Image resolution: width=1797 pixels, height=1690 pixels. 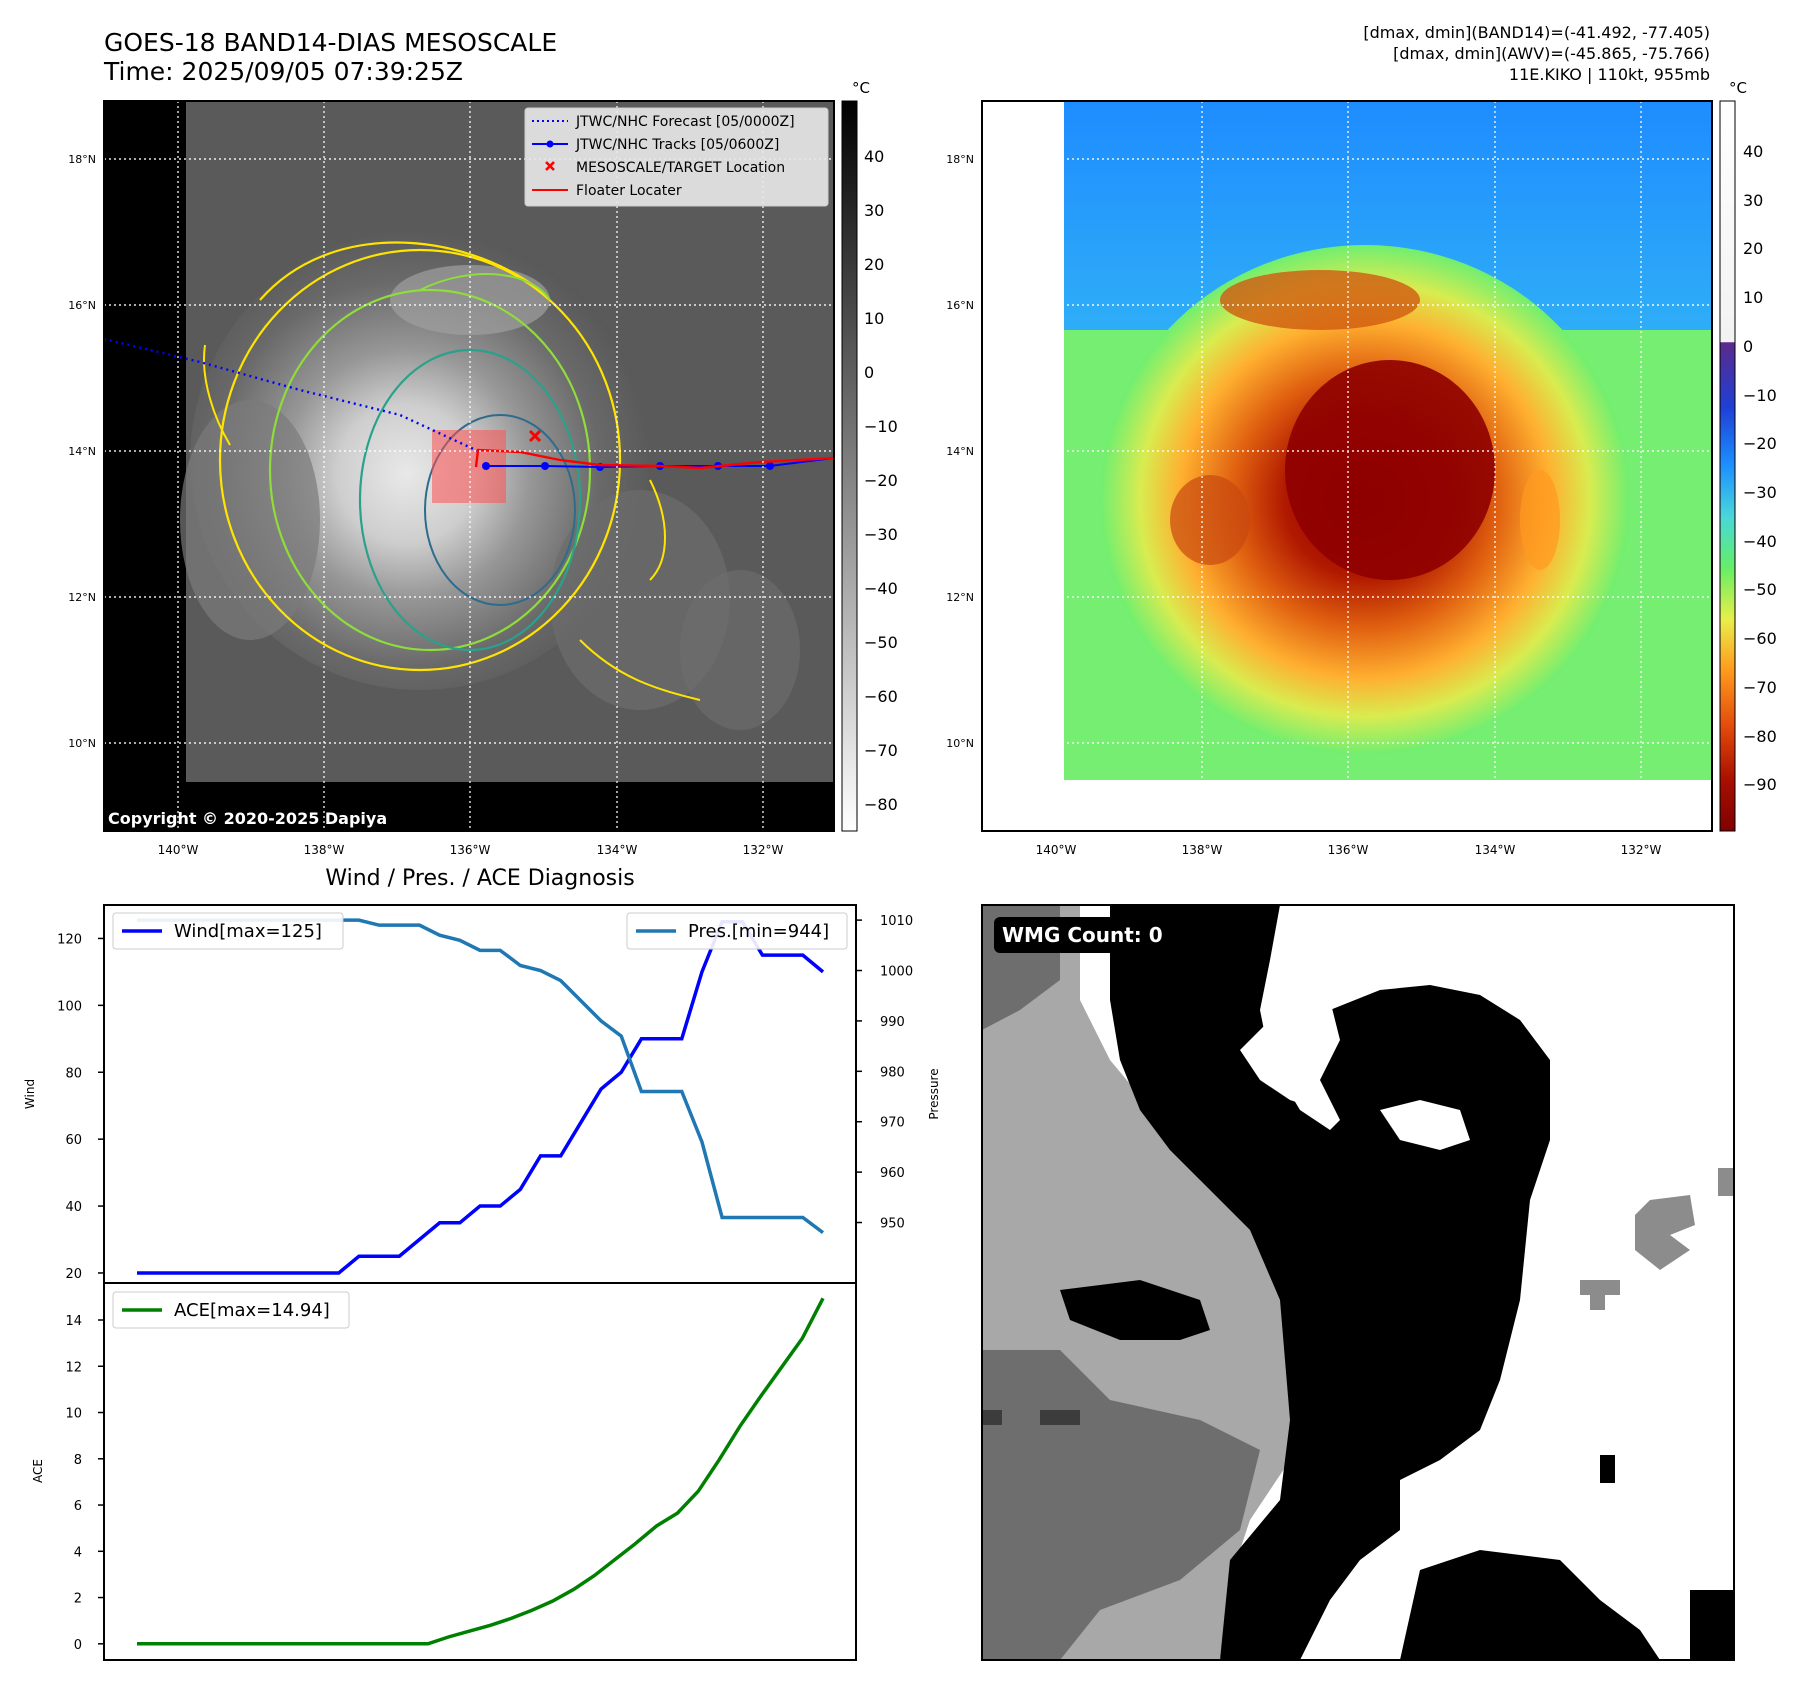 I want to click on wind-tick: 100, so click(x=69, y=1006).